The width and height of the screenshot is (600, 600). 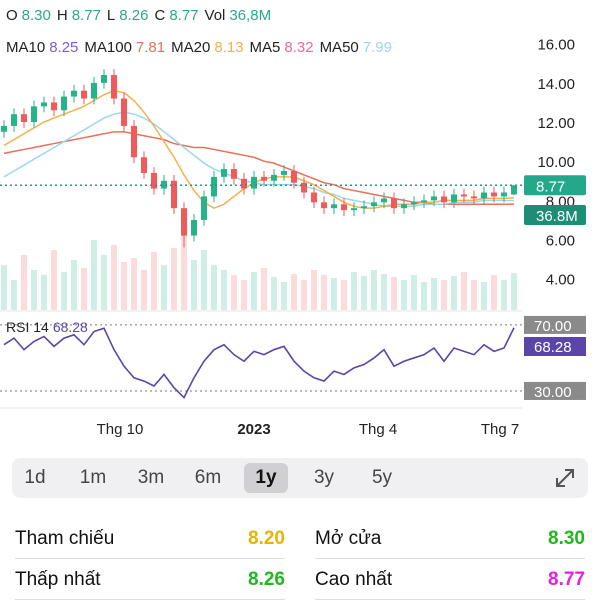 What do you see at coordinates (348, 538) in the screenshot?
I see `stat-label: Mở cửa` at bounding box center [348, 538].